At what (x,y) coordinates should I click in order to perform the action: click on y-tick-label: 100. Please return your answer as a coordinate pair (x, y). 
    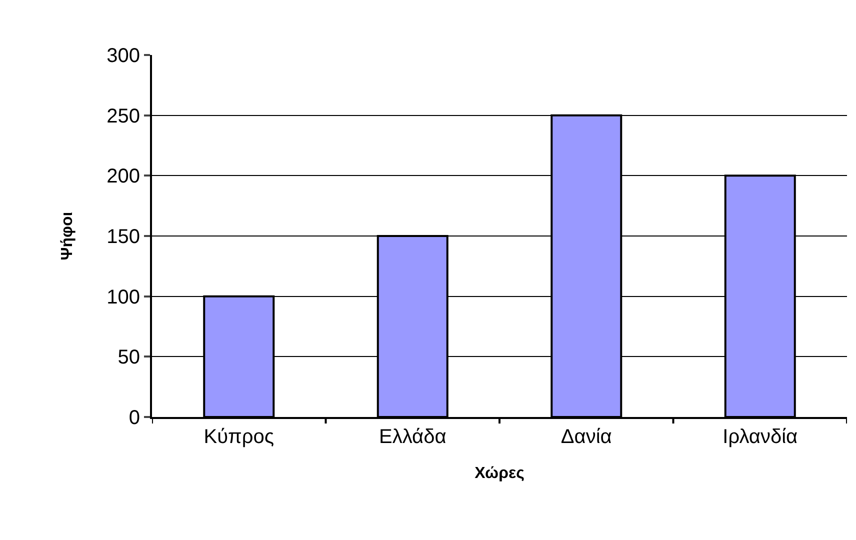
    Looking at the image, I should click on (123, 297).